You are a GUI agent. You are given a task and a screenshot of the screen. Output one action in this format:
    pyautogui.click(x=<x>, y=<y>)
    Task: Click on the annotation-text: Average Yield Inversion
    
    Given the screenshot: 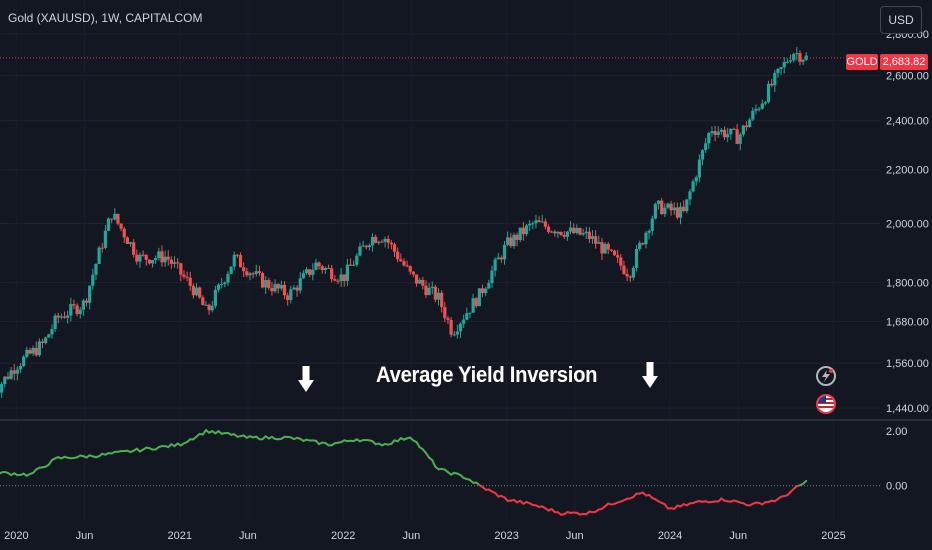 What is the action you would take?
    pyautogui.click(x=487, y=374)
    